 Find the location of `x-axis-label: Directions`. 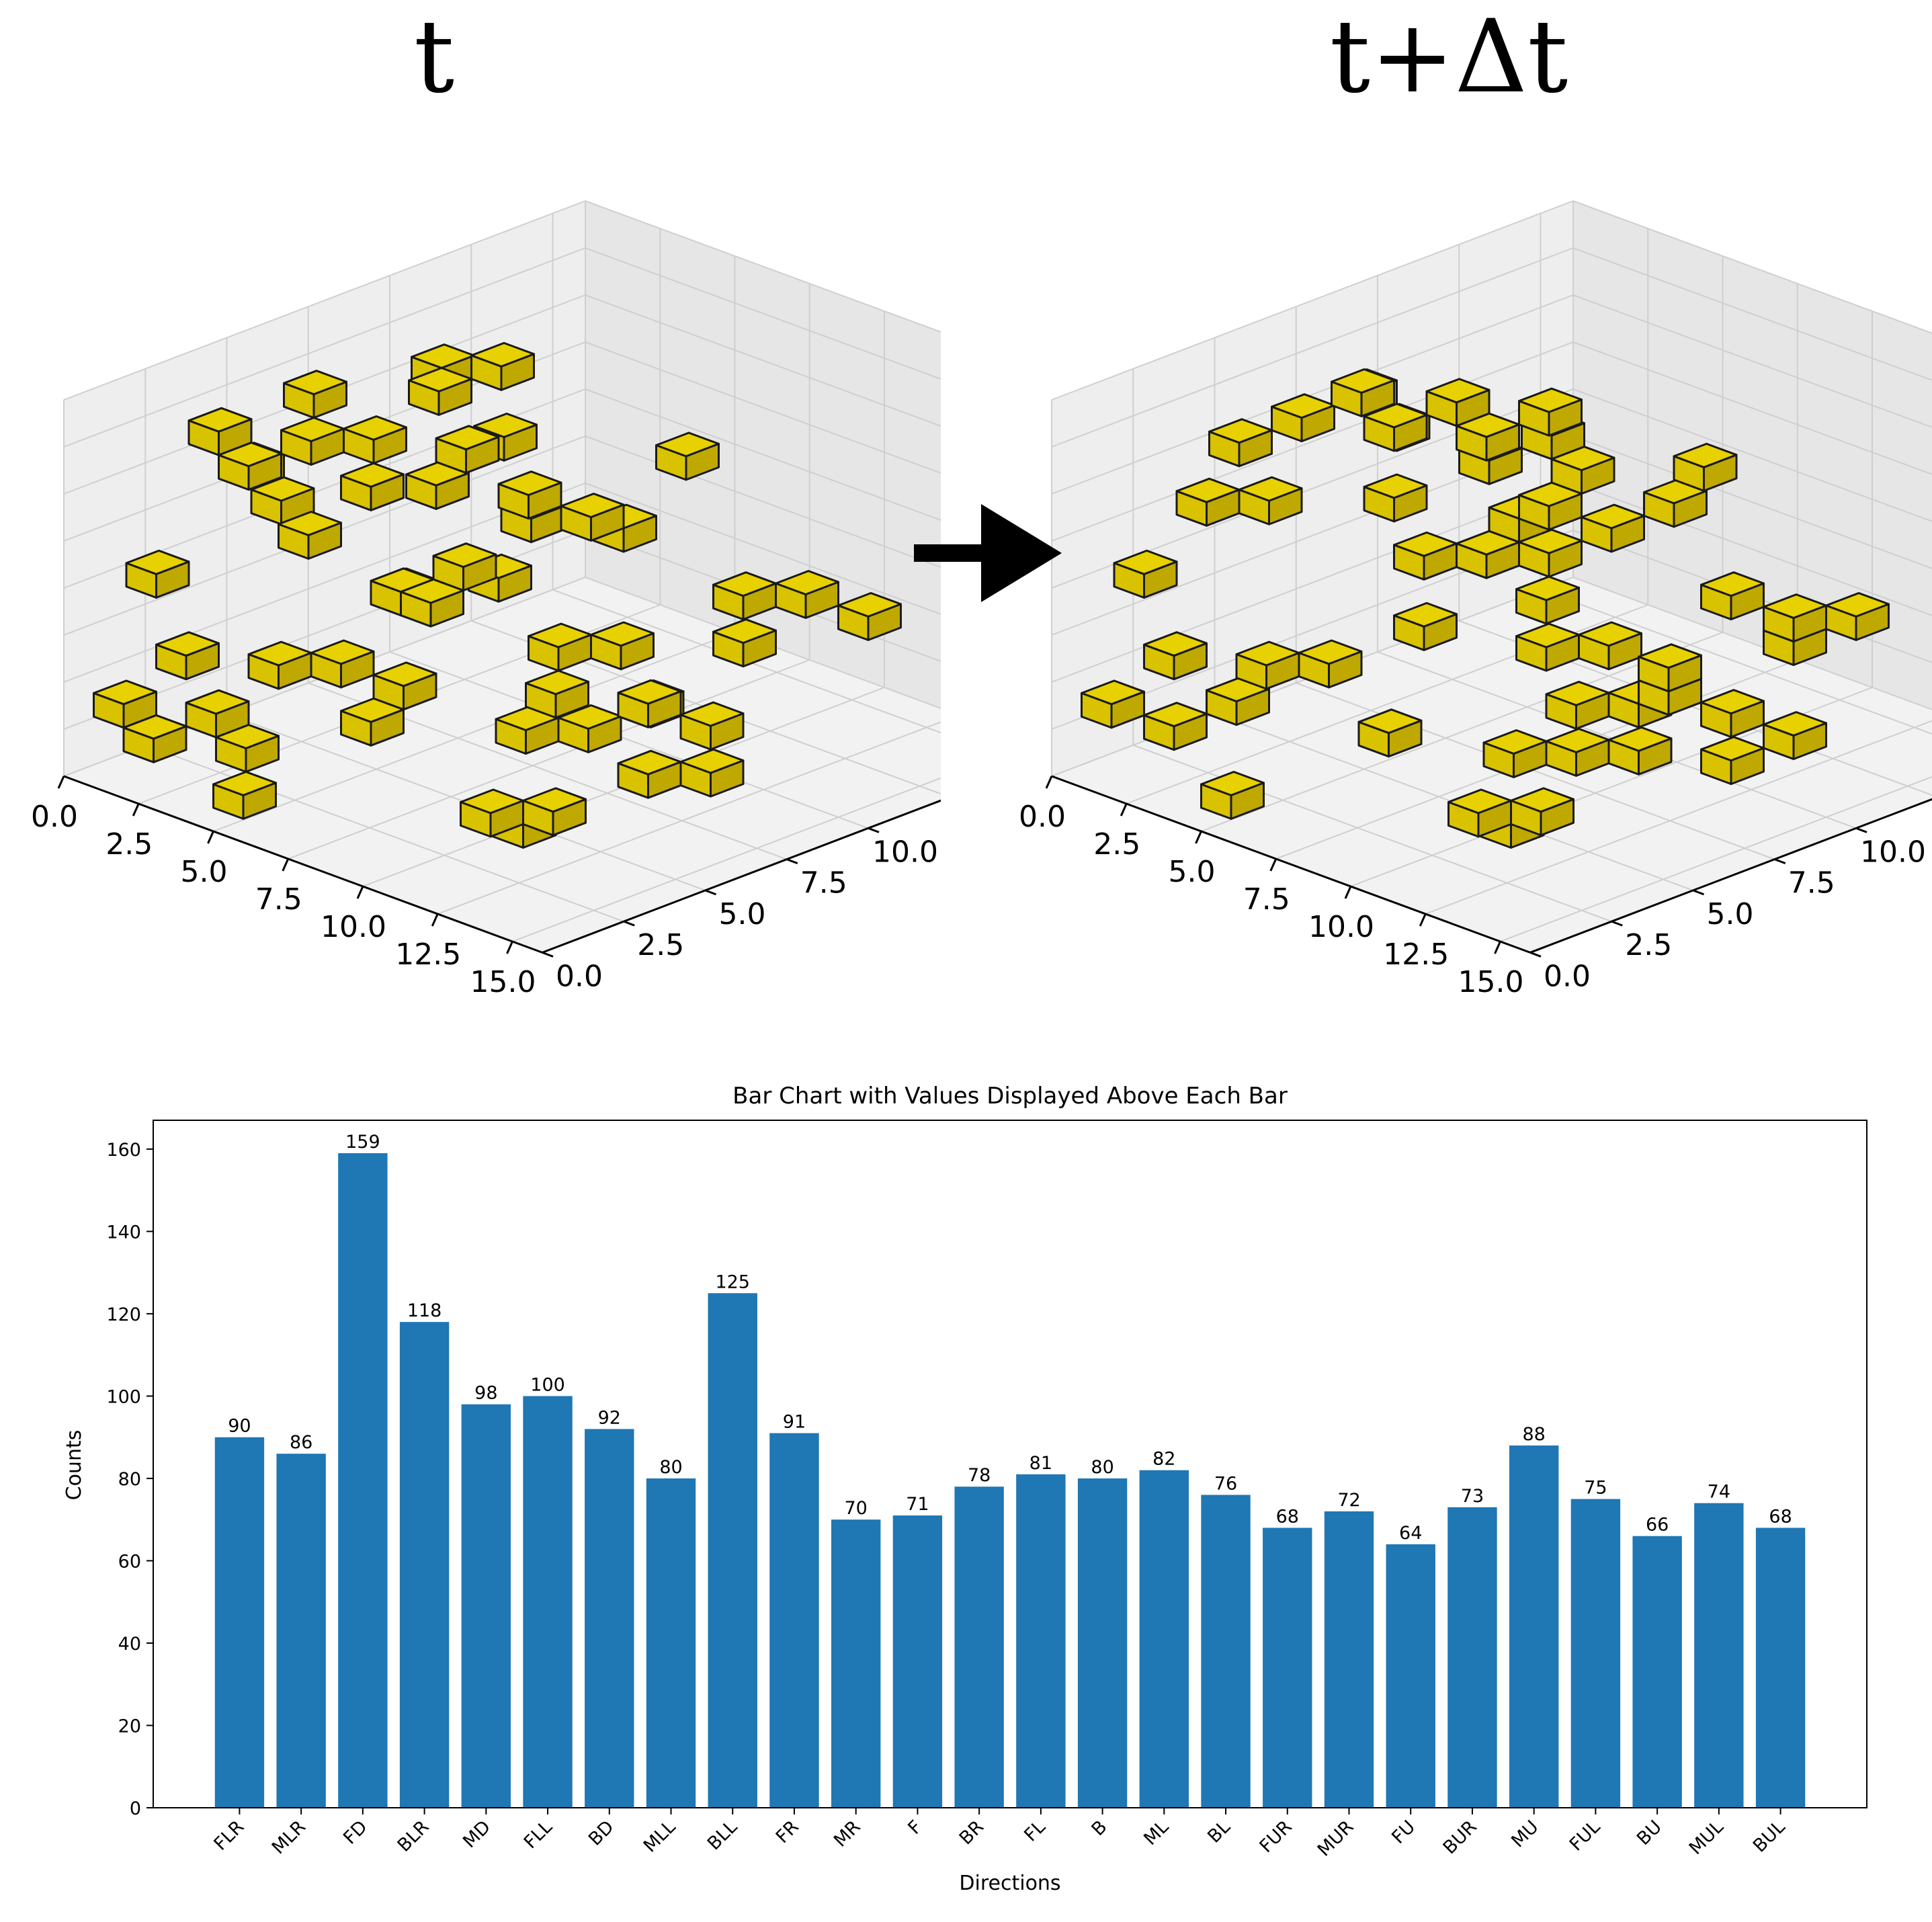

x-axis-label: Directions is located at coordinates (1010, 1883).